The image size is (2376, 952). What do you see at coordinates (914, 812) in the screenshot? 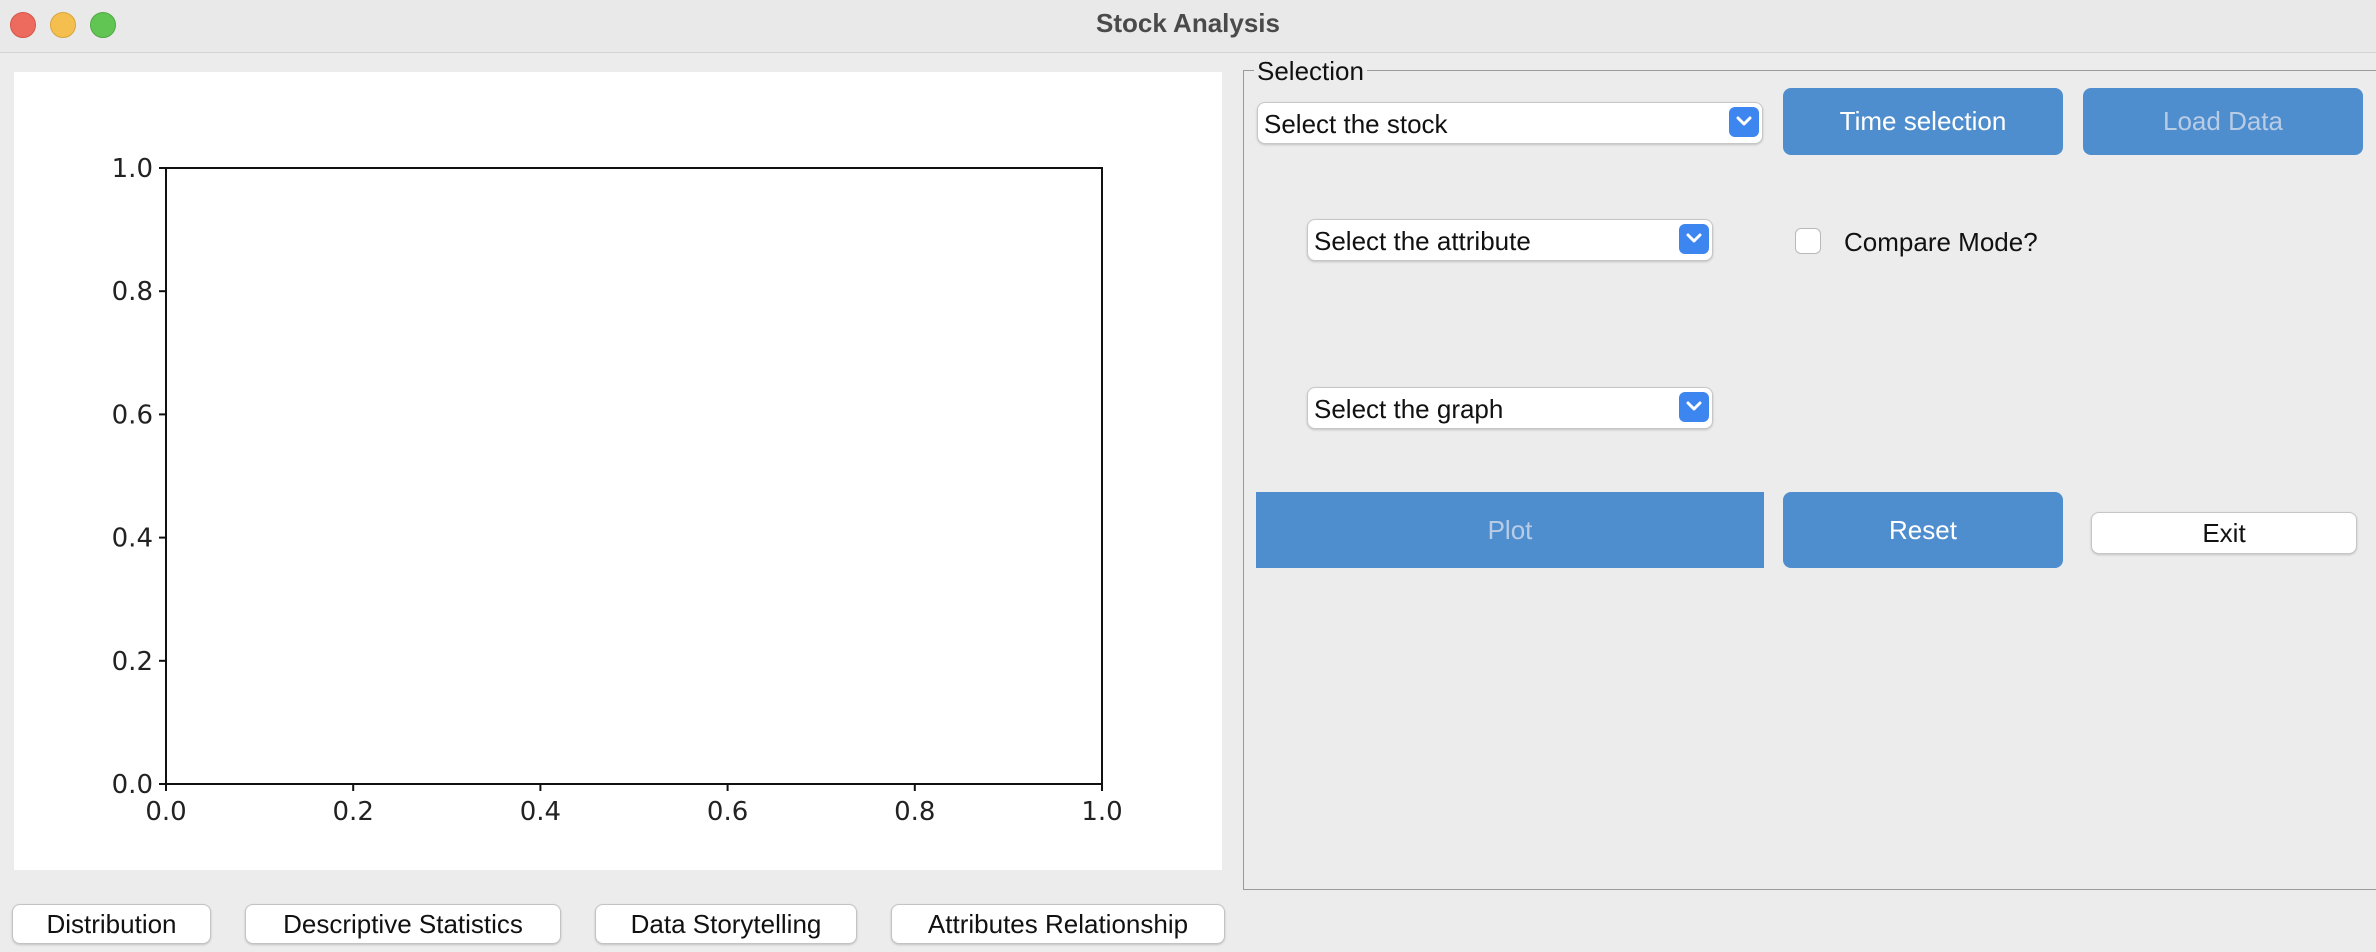
I see `x-tick-label: 0.8` at bounding box center [914, 812].